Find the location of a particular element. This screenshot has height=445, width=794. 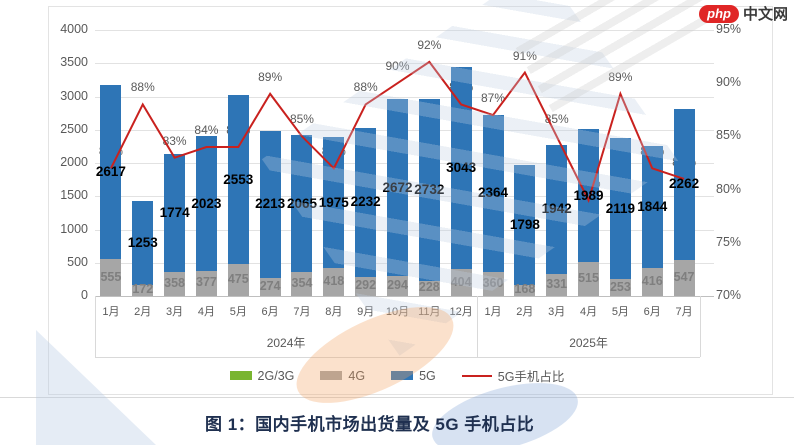

grid-line is located at coordinates (404, 64).